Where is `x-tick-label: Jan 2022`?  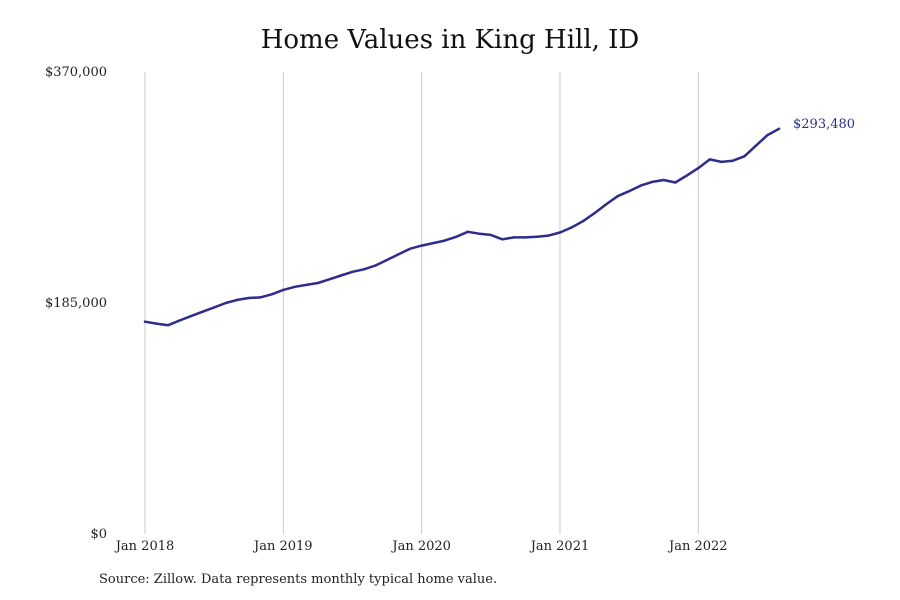
x-tick-label: Jan 2022 is located at coordinates (697, 546).